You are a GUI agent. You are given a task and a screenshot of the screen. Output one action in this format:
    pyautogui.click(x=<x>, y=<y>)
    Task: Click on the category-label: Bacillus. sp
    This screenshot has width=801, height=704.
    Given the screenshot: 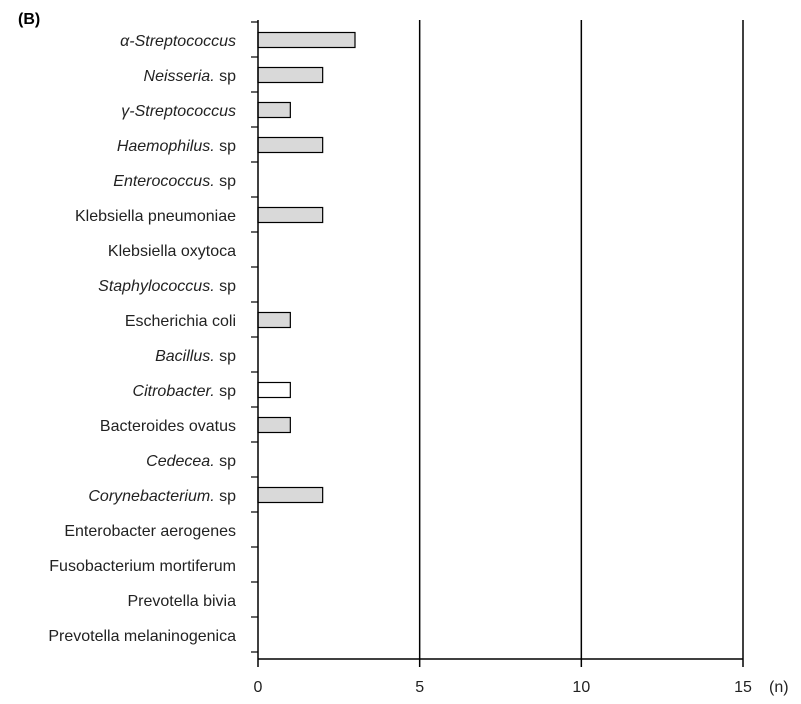 What is the action you would take?
    pyautogui.click(x=195, y=356)
    